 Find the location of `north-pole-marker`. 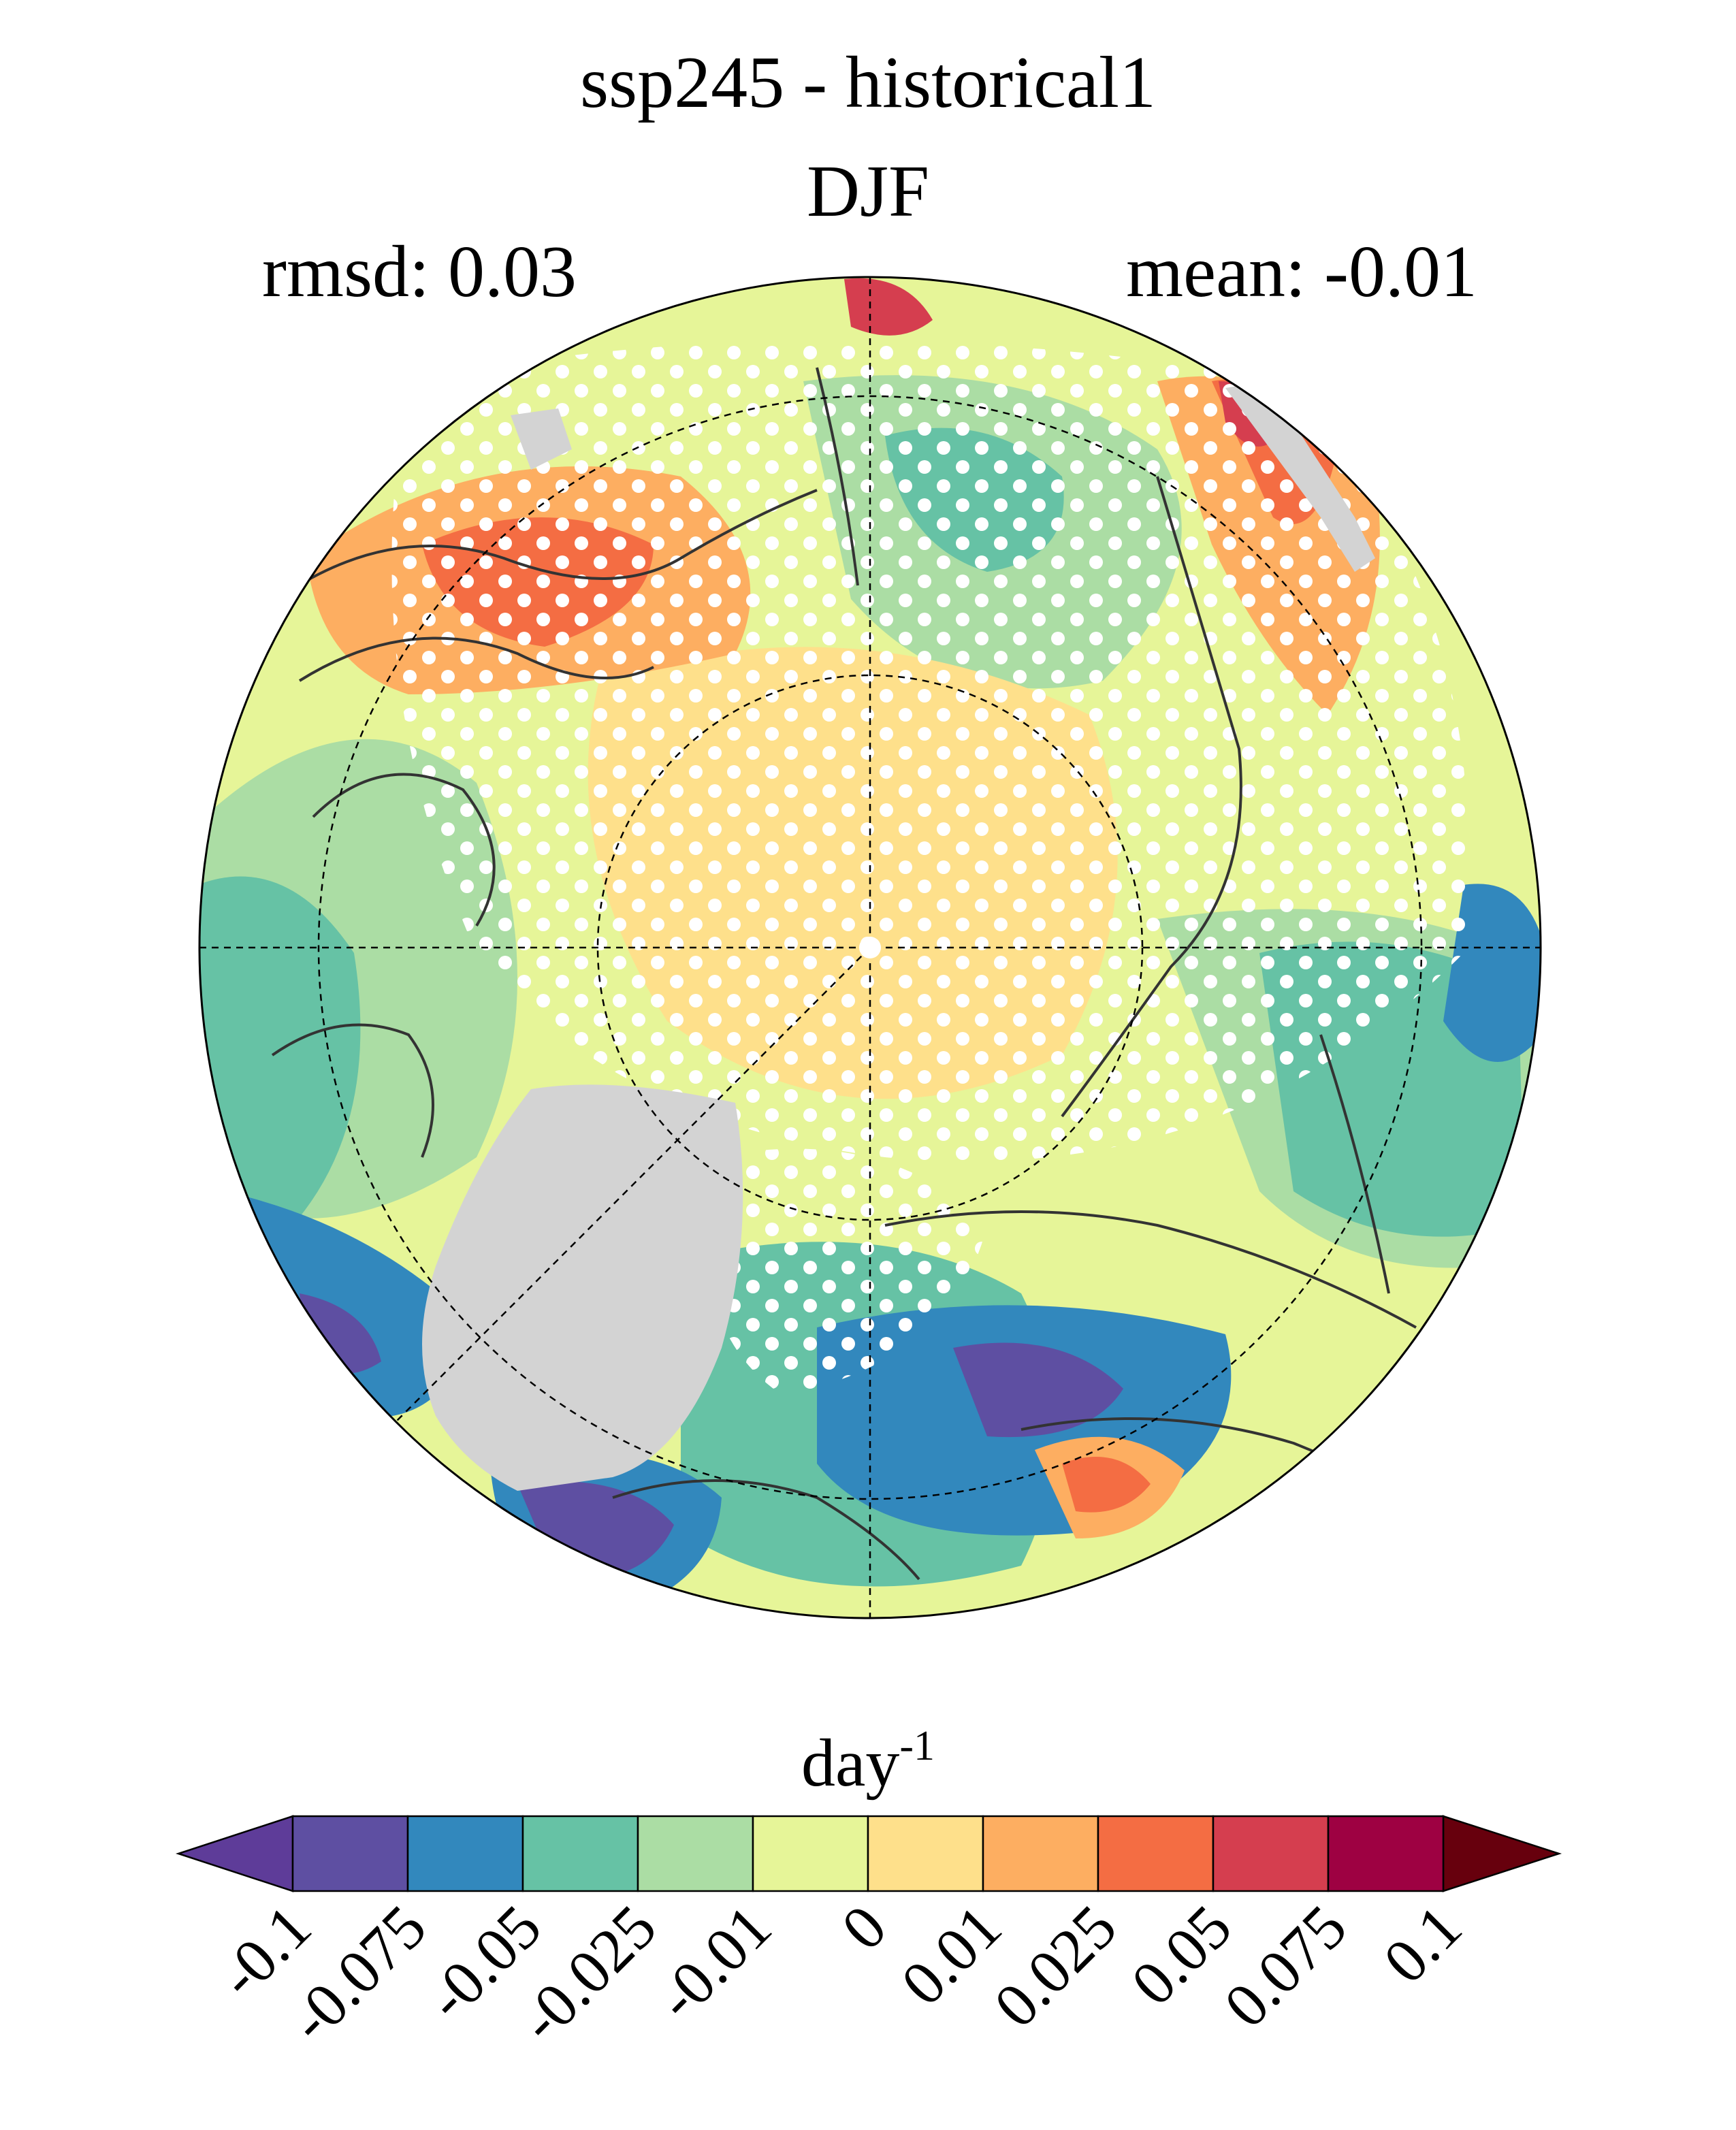

north-pole-marker is located at coordinates (870, 947).